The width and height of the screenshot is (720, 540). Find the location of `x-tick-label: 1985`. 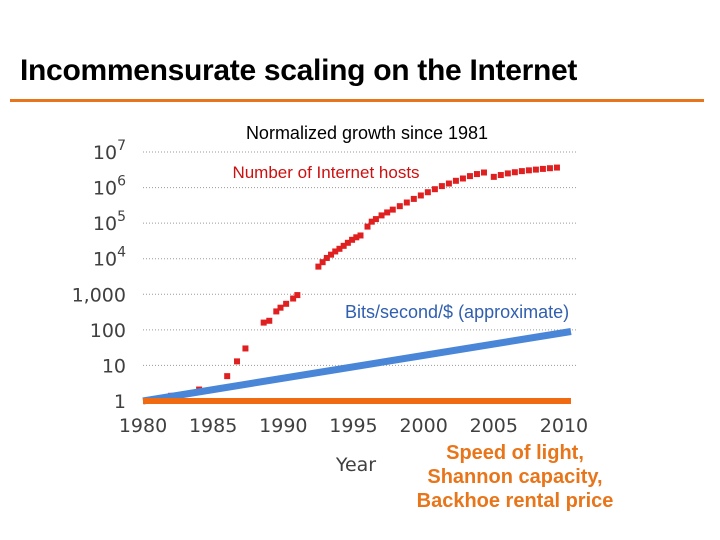

x-tick-label: 1985 is located at coordinates (213, 426).